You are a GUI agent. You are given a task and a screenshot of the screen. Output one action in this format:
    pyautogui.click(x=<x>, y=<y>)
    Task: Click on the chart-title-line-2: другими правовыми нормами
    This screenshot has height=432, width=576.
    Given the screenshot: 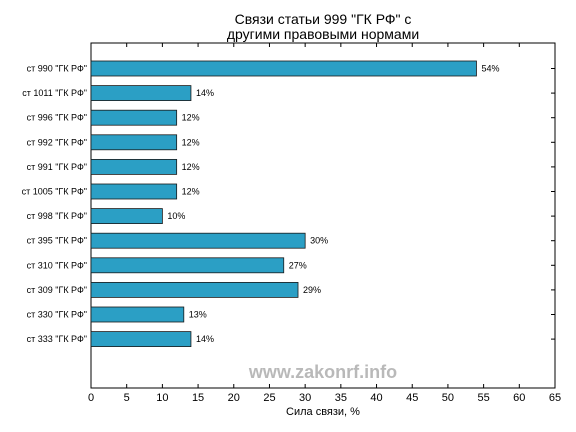 What is the action you would take?
    pyautogui.click(x=323, y=34)
    